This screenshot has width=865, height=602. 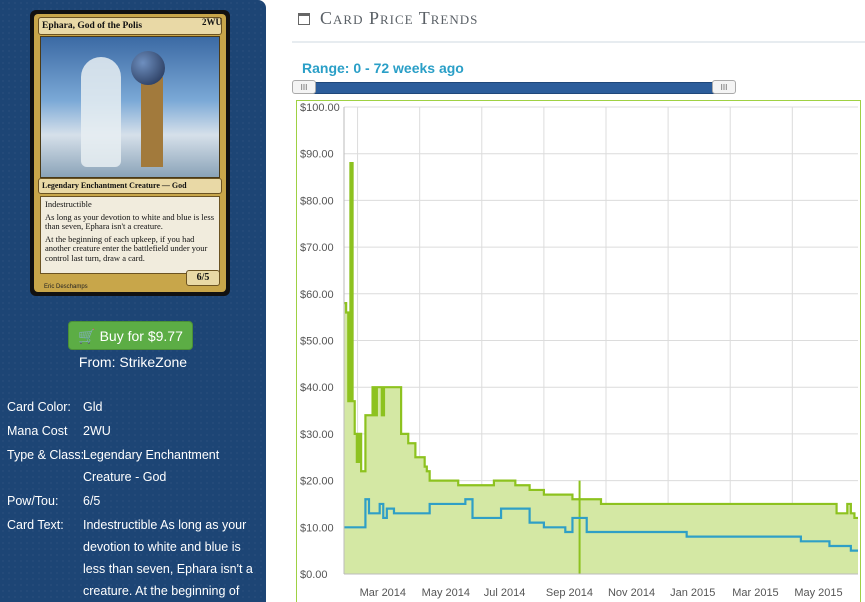 I want to click on info-label-text: Card Text:, so click(x=35, y=525).